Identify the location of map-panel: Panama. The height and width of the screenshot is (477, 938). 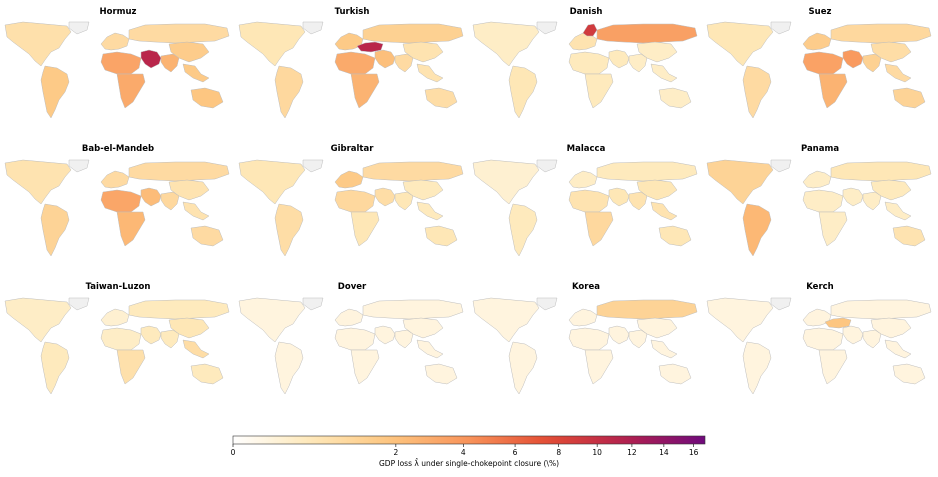
(819, 200).